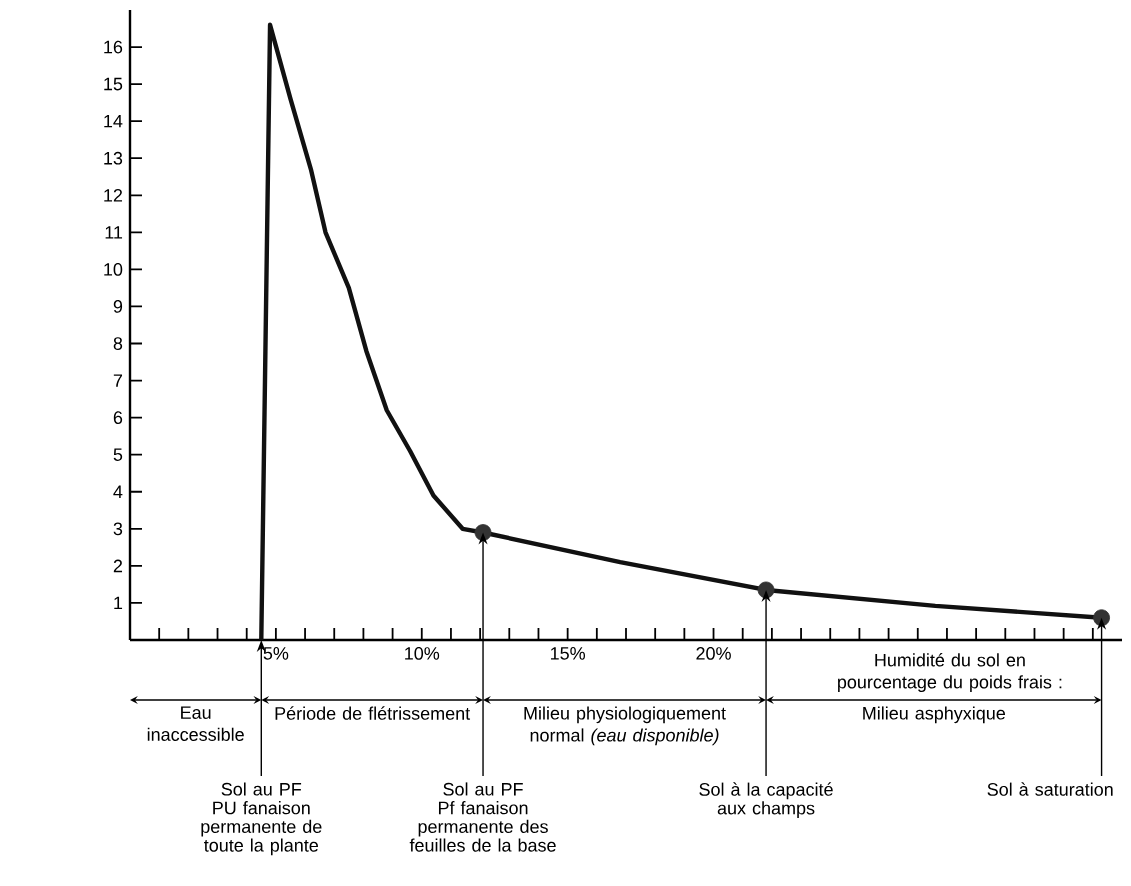 The height and width of the screenshot is (886, 1131). I want to click on y-tick-label: 6, so click(118, 418).